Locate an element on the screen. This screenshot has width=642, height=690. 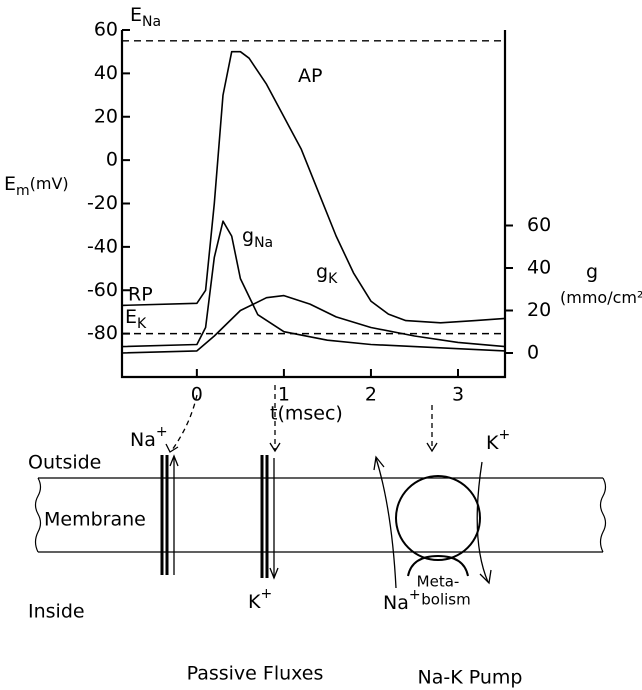
y-tick-label: 60 is located at coordinates (106, 30).